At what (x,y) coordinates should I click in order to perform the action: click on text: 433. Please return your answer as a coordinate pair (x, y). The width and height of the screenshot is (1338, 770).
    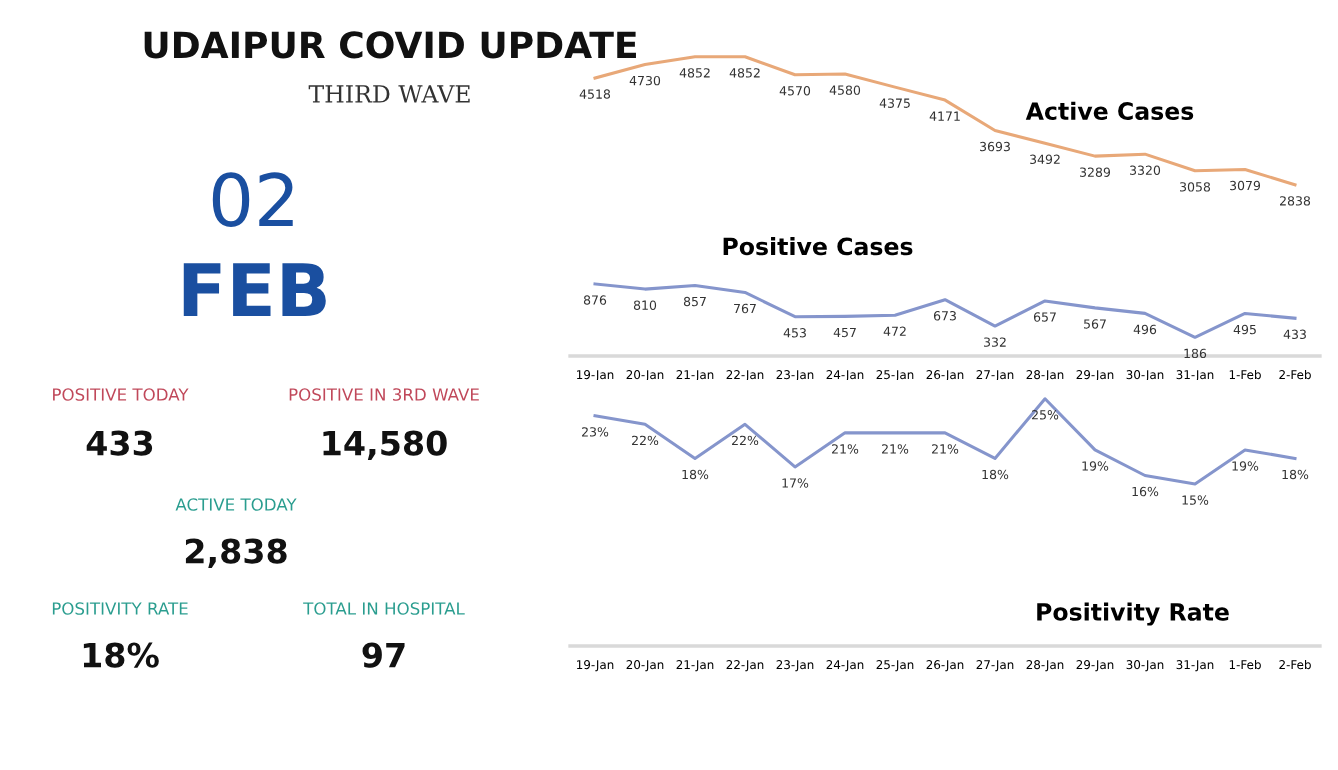
    Looking at the image, I should click on (119, 443).